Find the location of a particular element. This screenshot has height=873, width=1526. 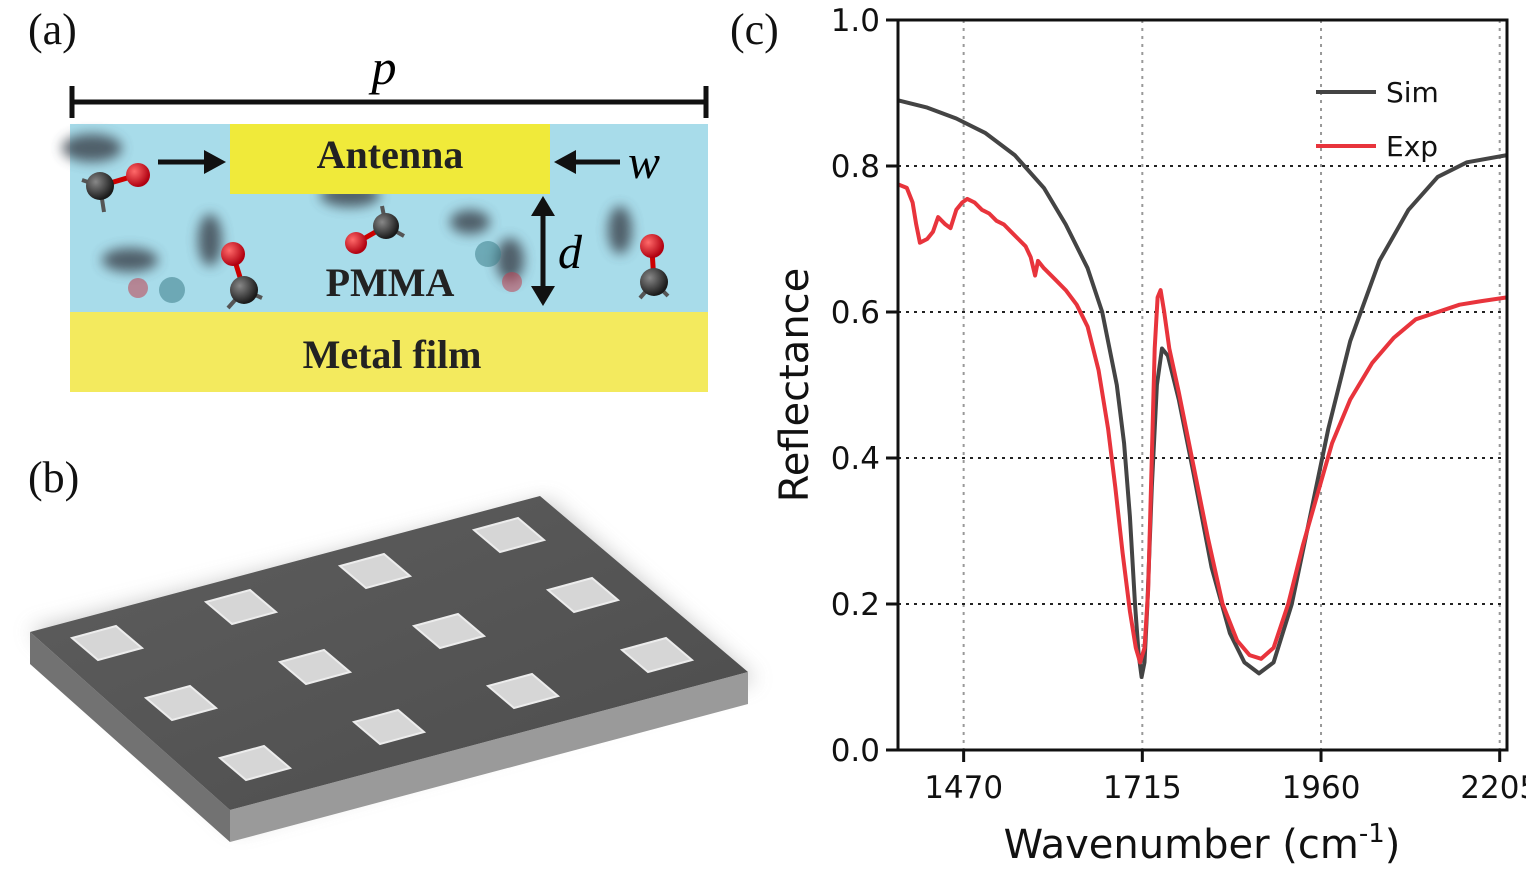

antenna-array is located at coordinates (382, 649).